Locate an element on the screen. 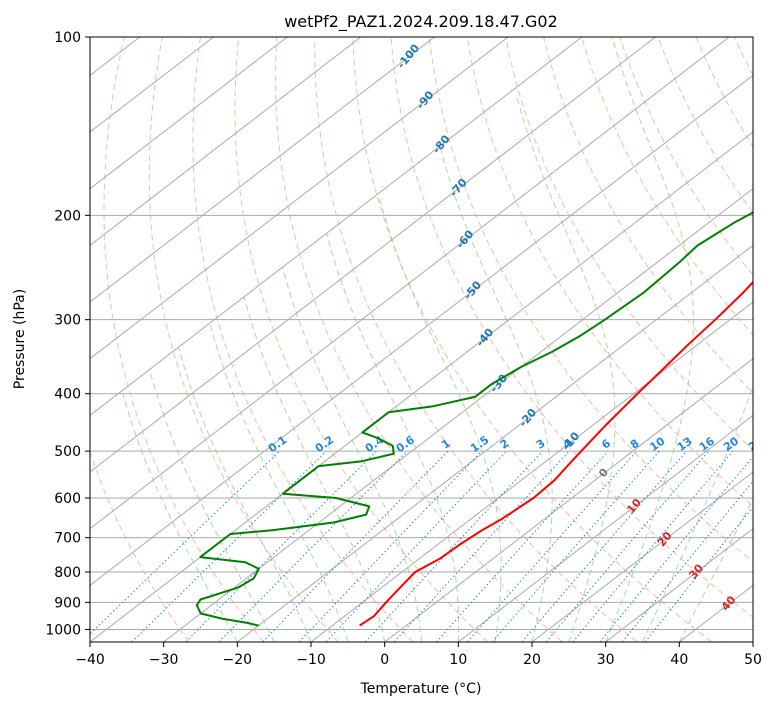 Image resolution: width=775 pixels, height=708 pixels. x-tick-label: 10 is located at coordinates (458, 660).